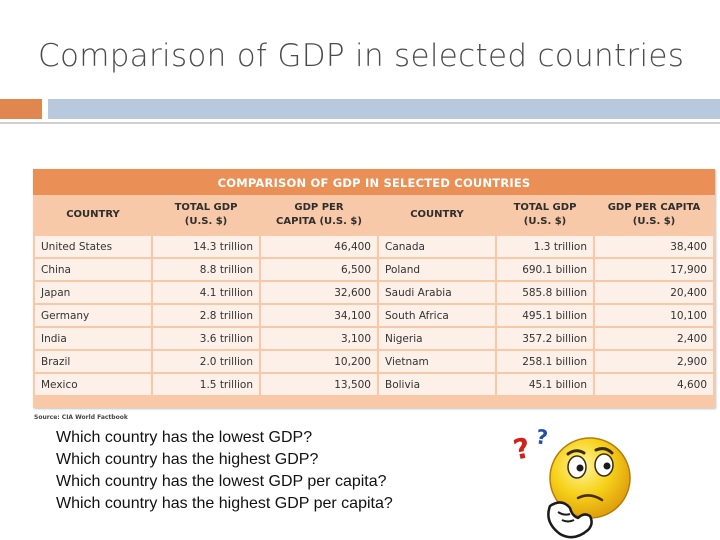 Image resolution: width=720 pixels, height=540 pixels. I want to click on value-cell: 4.1 trillion, so click(206, 292).